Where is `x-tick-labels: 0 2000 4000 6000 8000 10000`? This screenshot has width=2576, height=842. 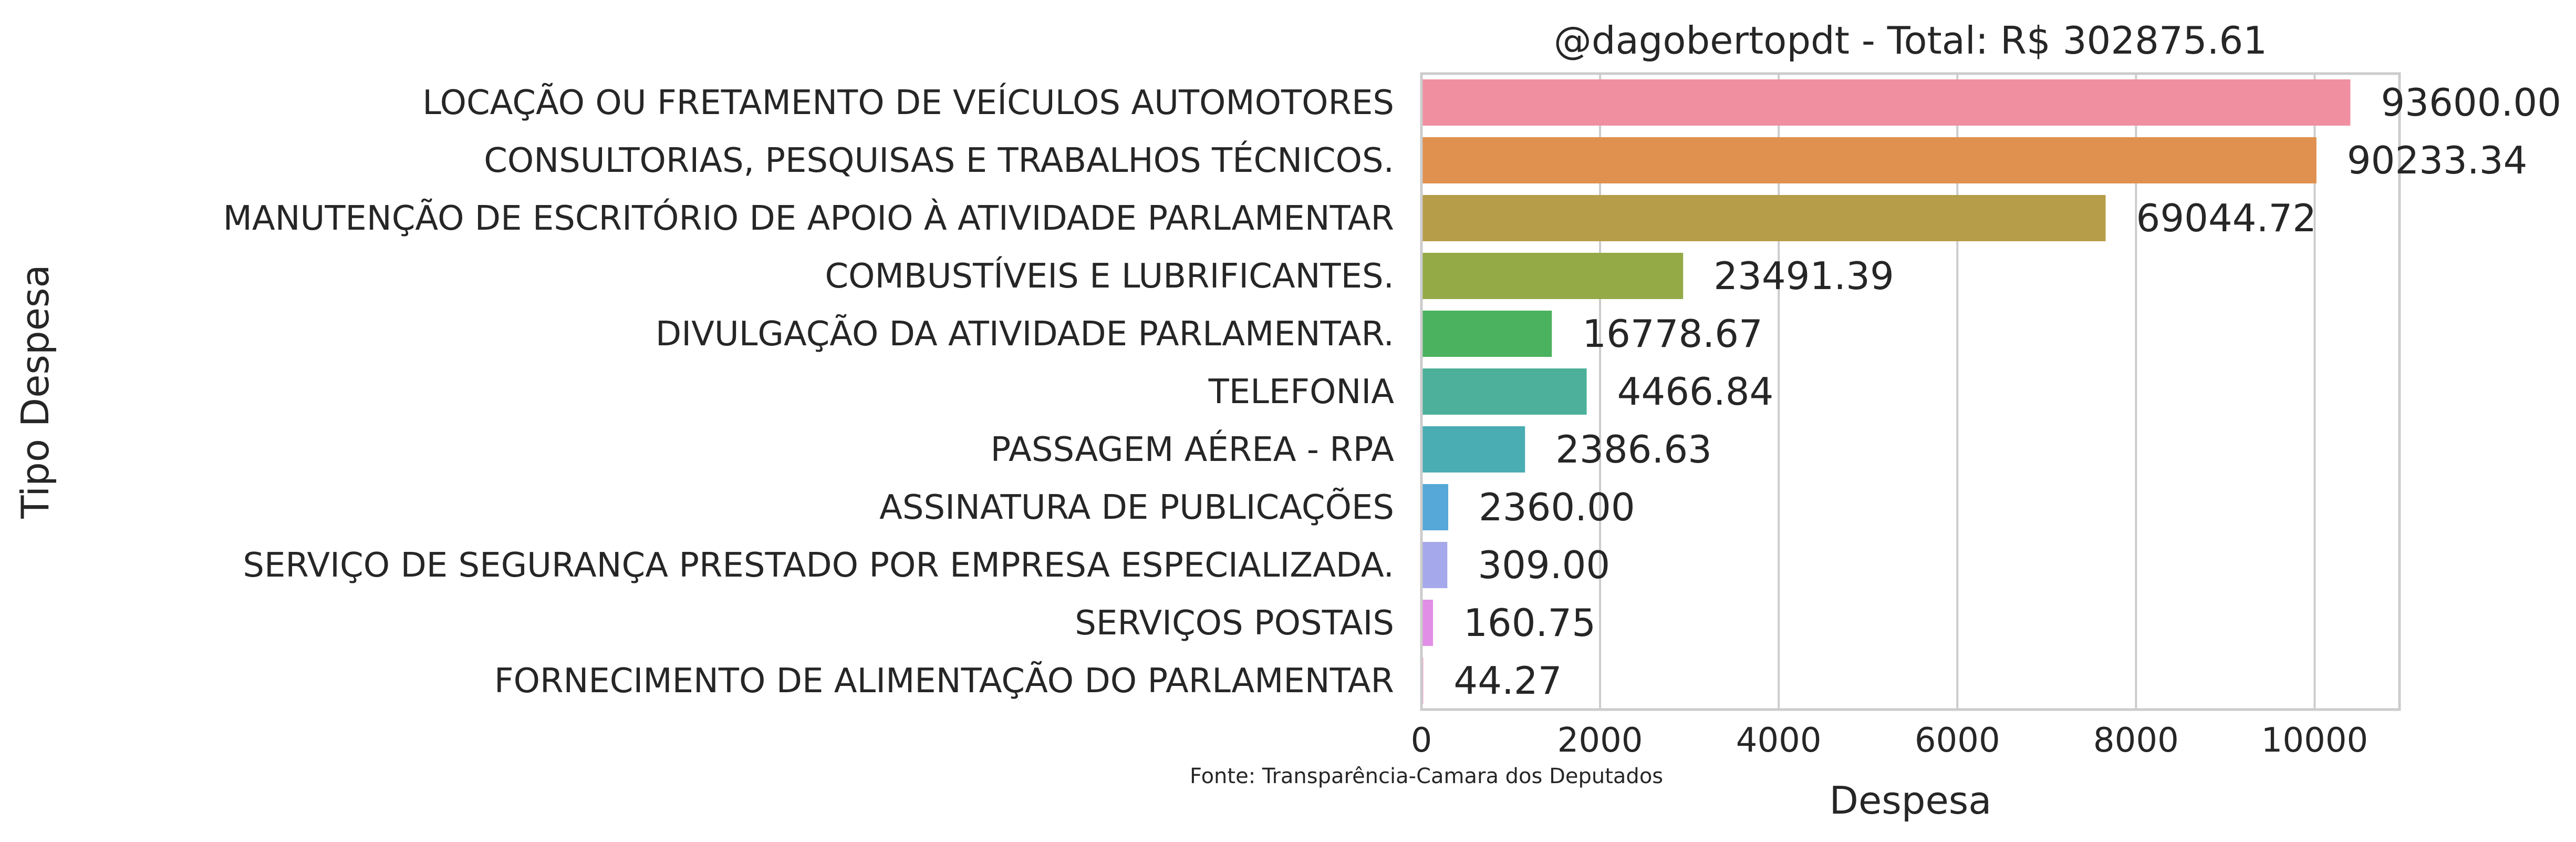 x-tick-labels: 0 2000 4000 6000 8000 10000 is located at coordinates (1890, 740).